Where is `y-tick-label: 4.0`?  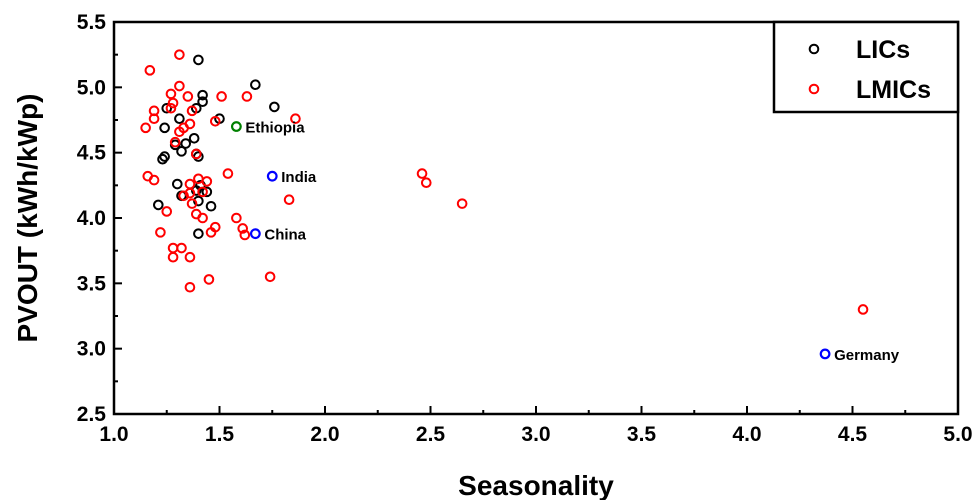
y-tick-label: 4.0 is located at coordinates (91, 218).